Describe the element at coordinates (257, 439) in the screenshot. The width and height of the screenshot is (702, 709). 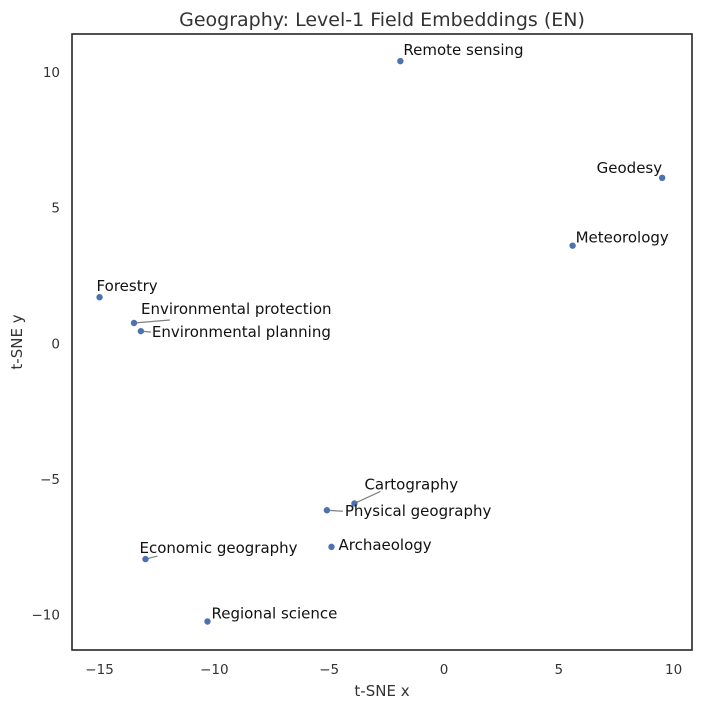
I see `label-leader-lines` at that location.